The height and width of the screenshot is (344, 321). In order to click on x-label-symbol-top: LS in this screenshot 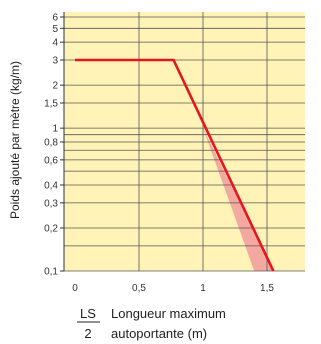, I will do `click(88, 313)`.